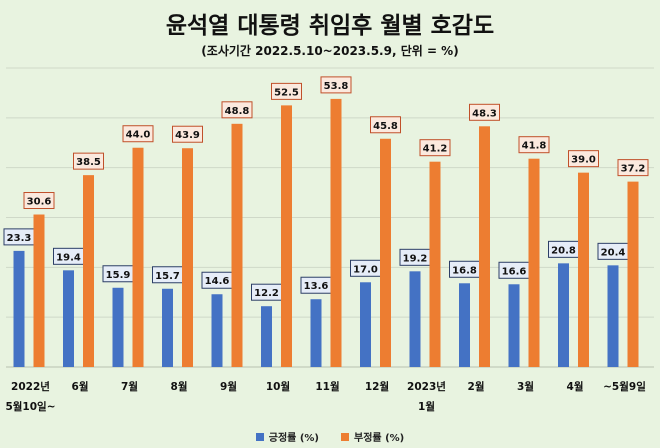  I want to click on data-label-negative: 44.0, so click(138, 135).